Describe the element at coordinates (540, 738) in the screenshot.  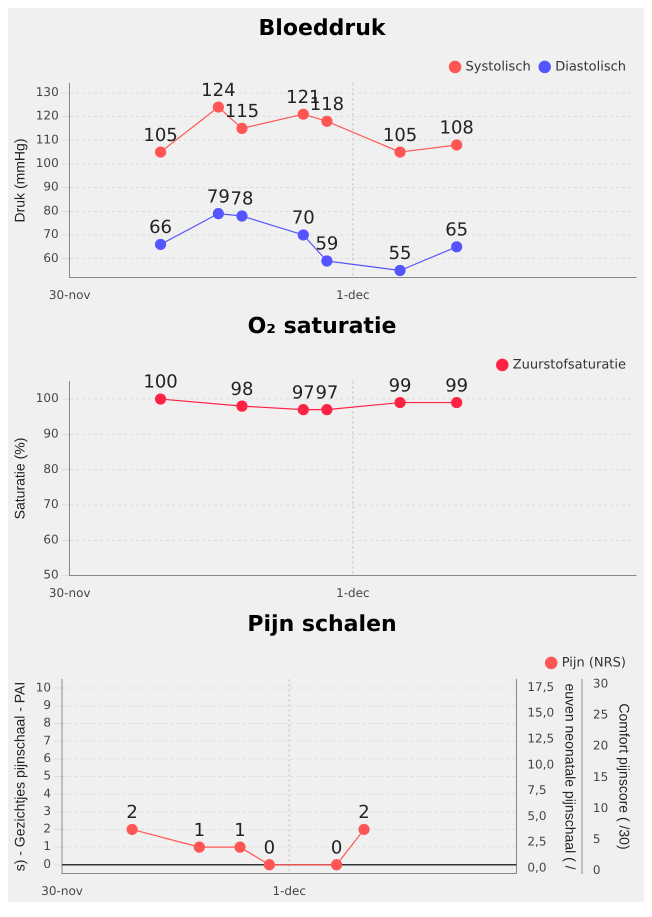
I see `y2-tick-label: 12,5` at that location.